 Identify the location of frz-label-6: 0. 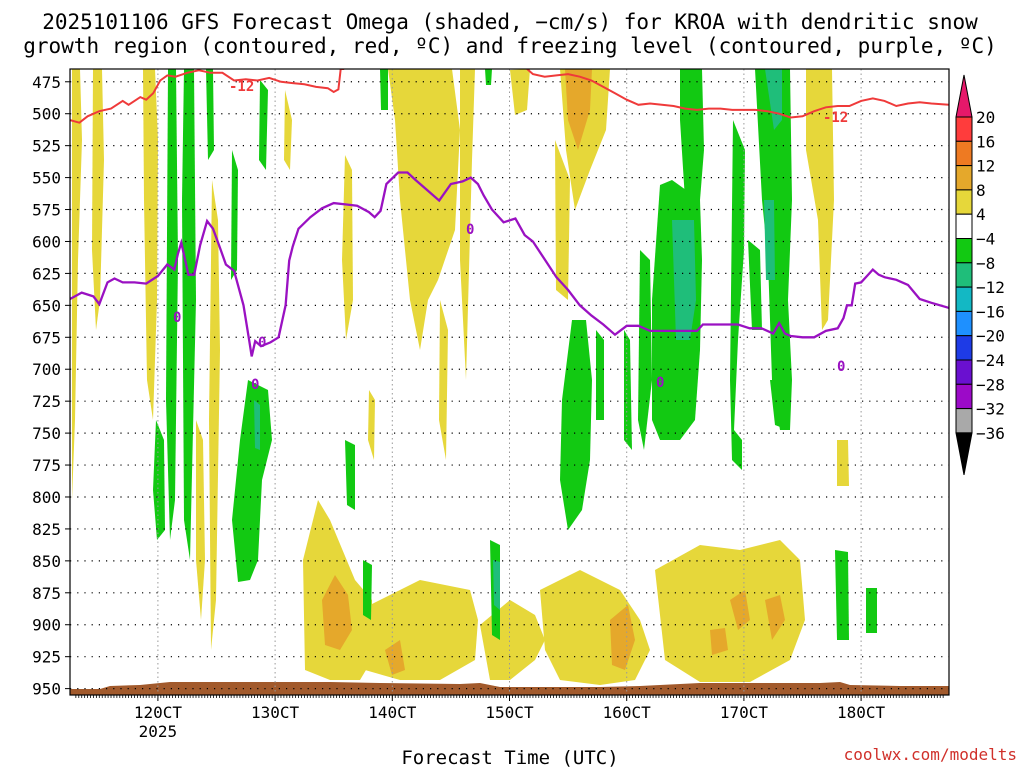
(841, 367).